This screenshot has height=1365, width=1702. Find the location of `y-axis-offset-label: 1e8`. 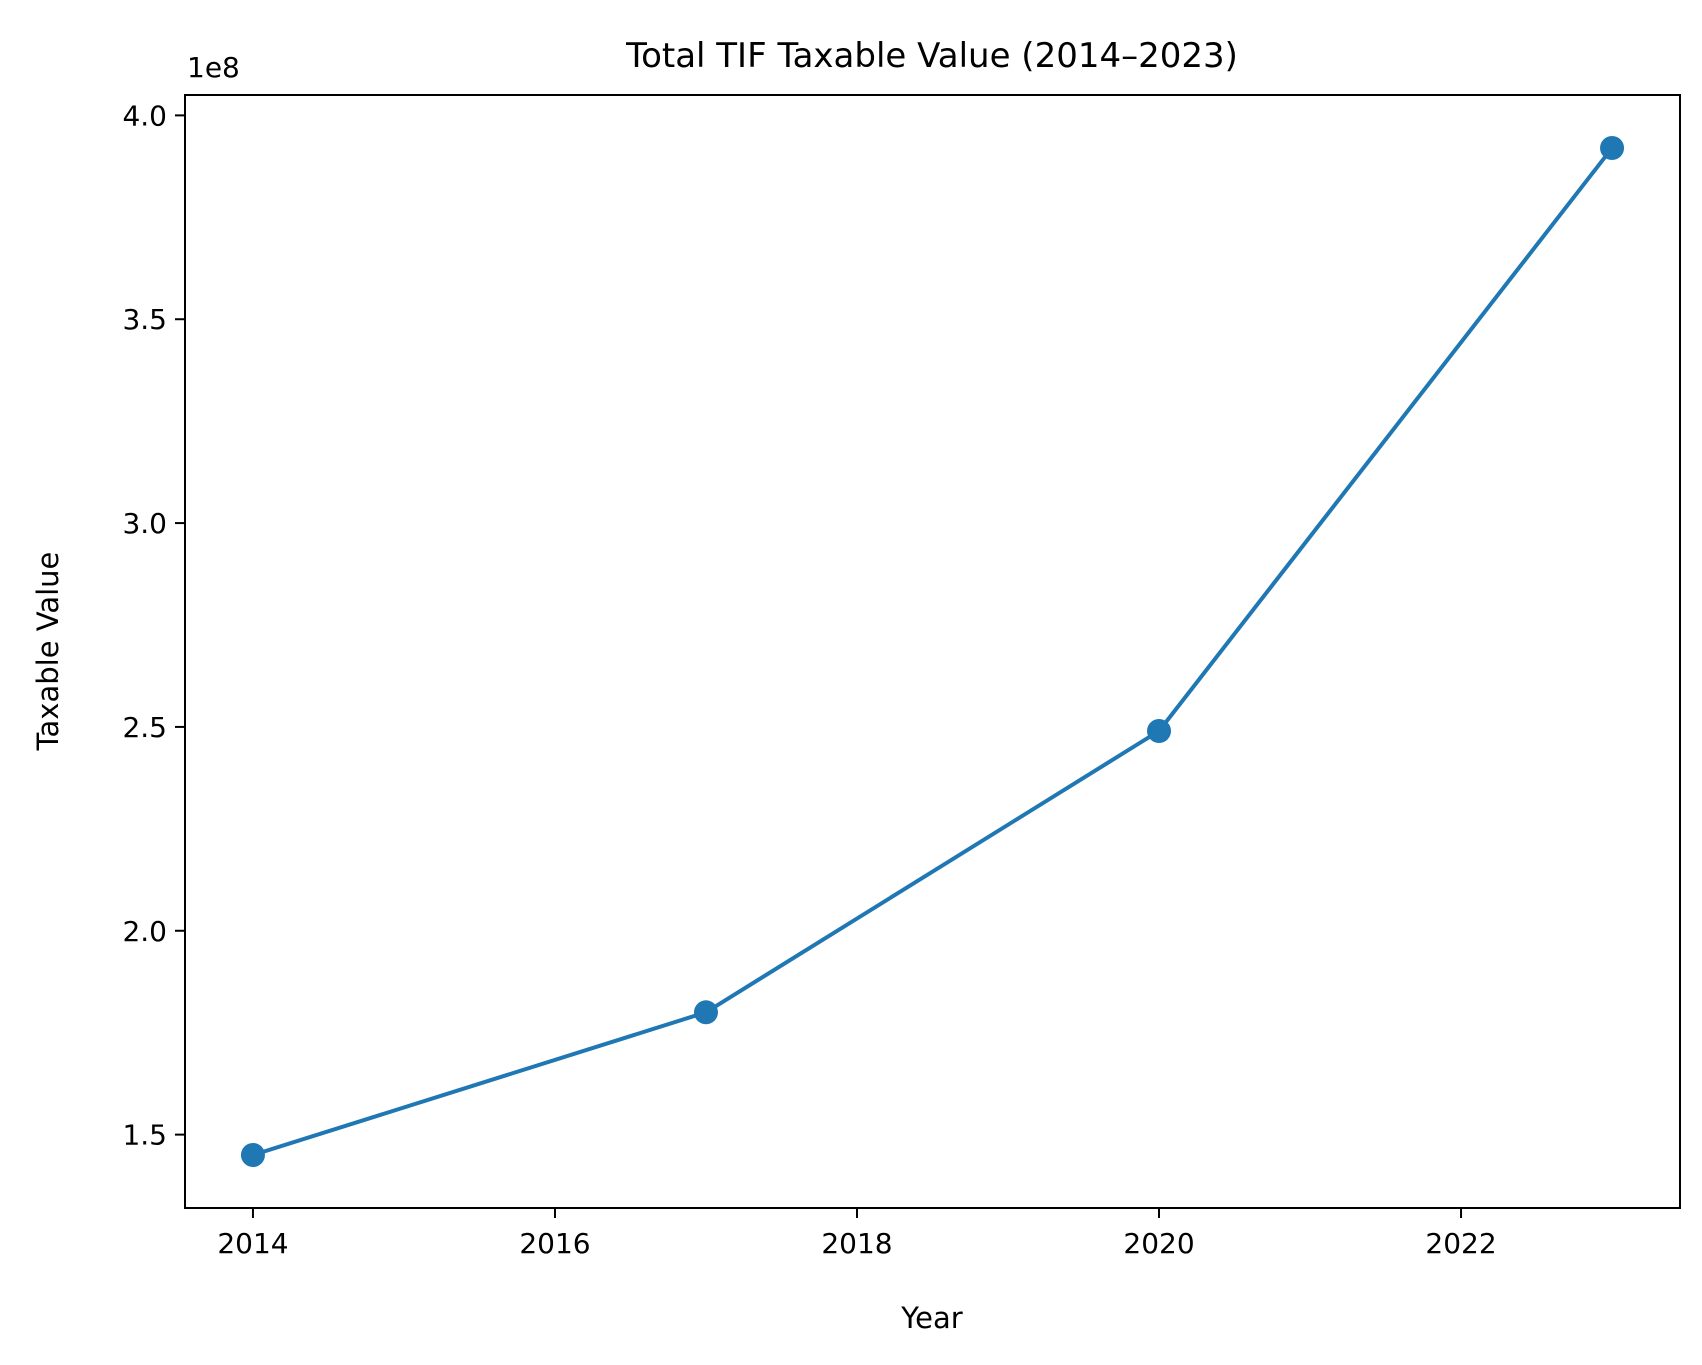

y-axis-offset-label: 1e8 is located at coordinates (213, 67).